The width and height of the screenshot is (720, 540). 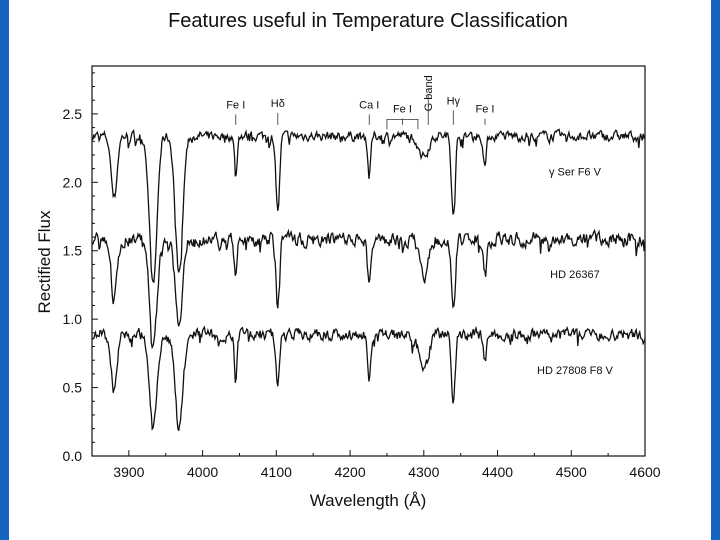 I want to click on y-tick-label: 1.0, so click(x=73, y=319).